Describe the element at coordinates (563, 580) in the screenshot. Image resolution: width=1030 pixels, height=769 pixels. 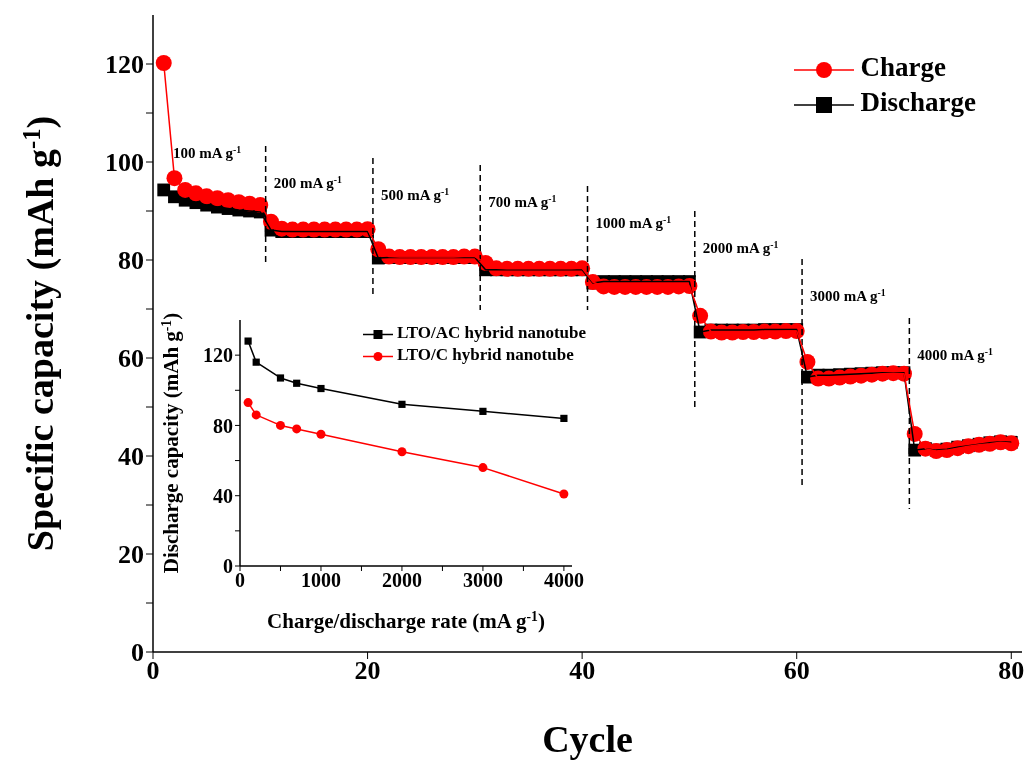
I see `x-tick-label: 4000` at that location.